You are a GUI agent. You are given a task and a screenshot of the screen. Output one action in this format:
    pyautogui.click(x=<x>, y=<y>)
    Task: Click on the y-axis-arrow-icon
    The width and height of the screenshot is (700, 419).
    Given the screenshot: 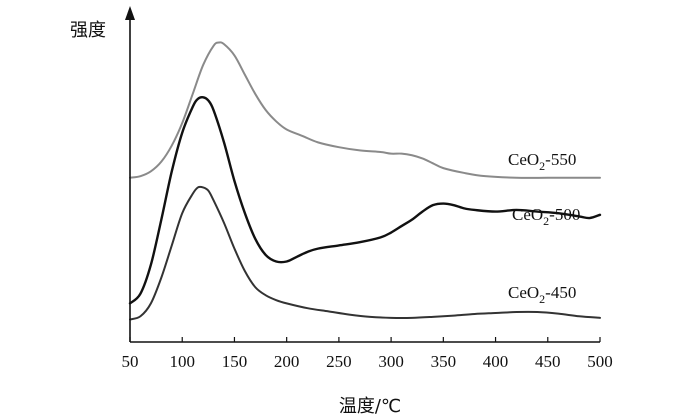 What is the action you would take?
    pyautogui.click(x=130, y=13)
    